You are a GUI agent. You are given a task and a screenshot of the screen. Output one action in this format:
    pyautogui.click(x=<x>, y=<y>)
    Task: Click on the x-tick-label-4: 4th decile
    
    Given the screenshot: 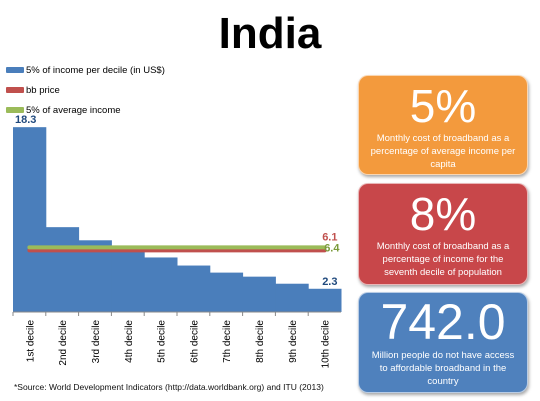 What is the action you would take?
    pyautogui.click(x=129, y=341)
    